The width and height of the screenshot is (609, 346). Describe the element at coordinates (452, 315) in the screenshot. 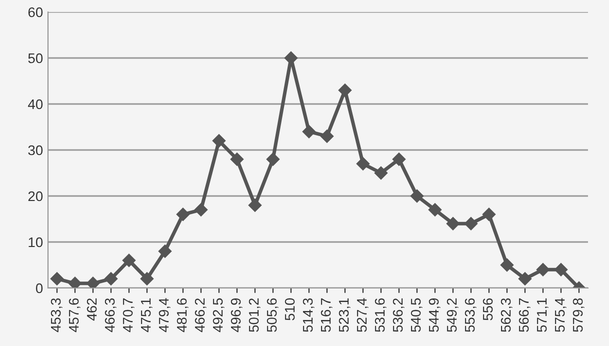

I see `x-tick-label: 549,2` at that location.